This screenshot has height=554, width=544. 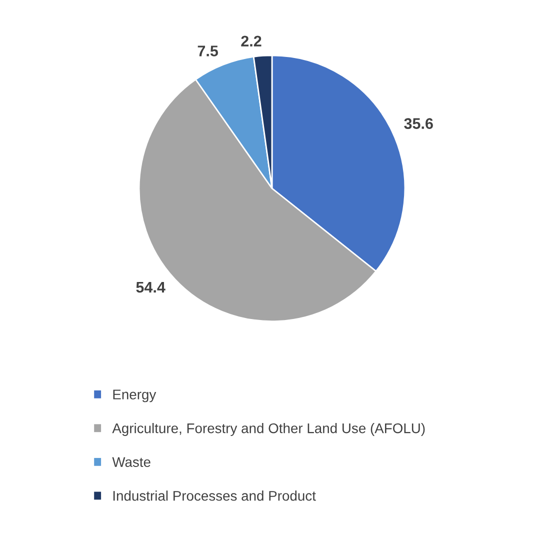 What do you see at coordinates (418, 123) in the screenshot?
I see `data-label: 35.6` at bounding box center [418, 123].